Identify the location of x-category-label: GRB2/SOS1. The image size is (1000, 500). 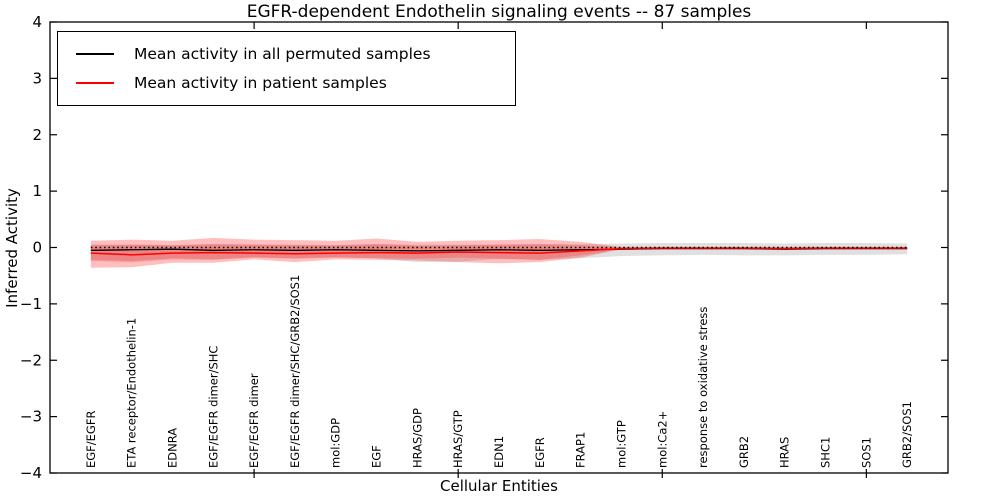
(907, 434).